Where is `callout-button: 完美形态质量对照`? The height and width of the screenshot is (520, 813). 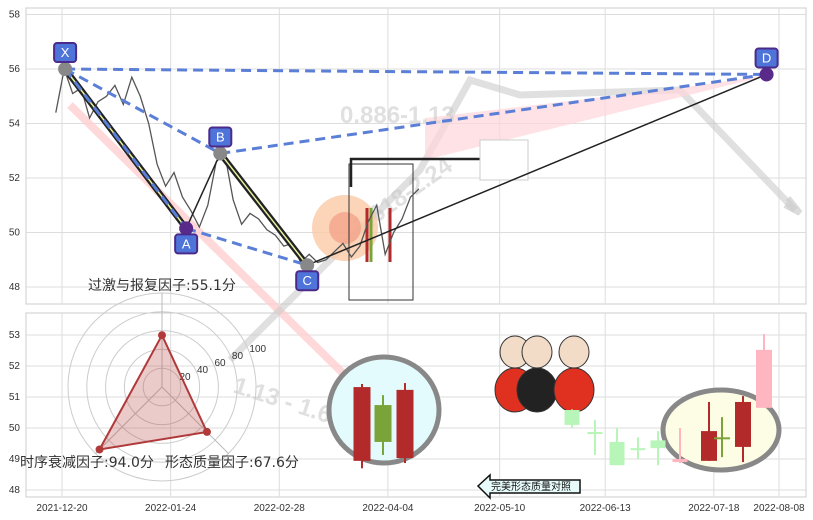 callout-button: 完美形态质量对照 is located at coordinates (528, 486).